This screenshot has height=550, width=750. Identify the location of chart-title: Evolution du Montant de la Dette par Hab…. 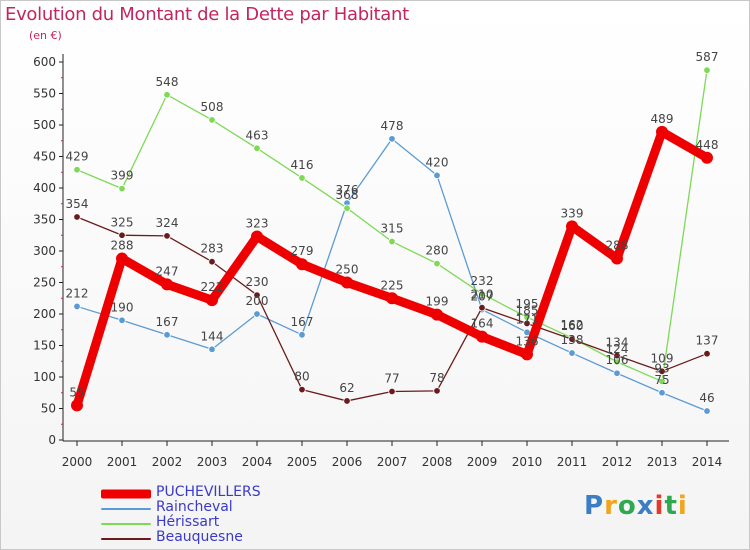
(207, 14).